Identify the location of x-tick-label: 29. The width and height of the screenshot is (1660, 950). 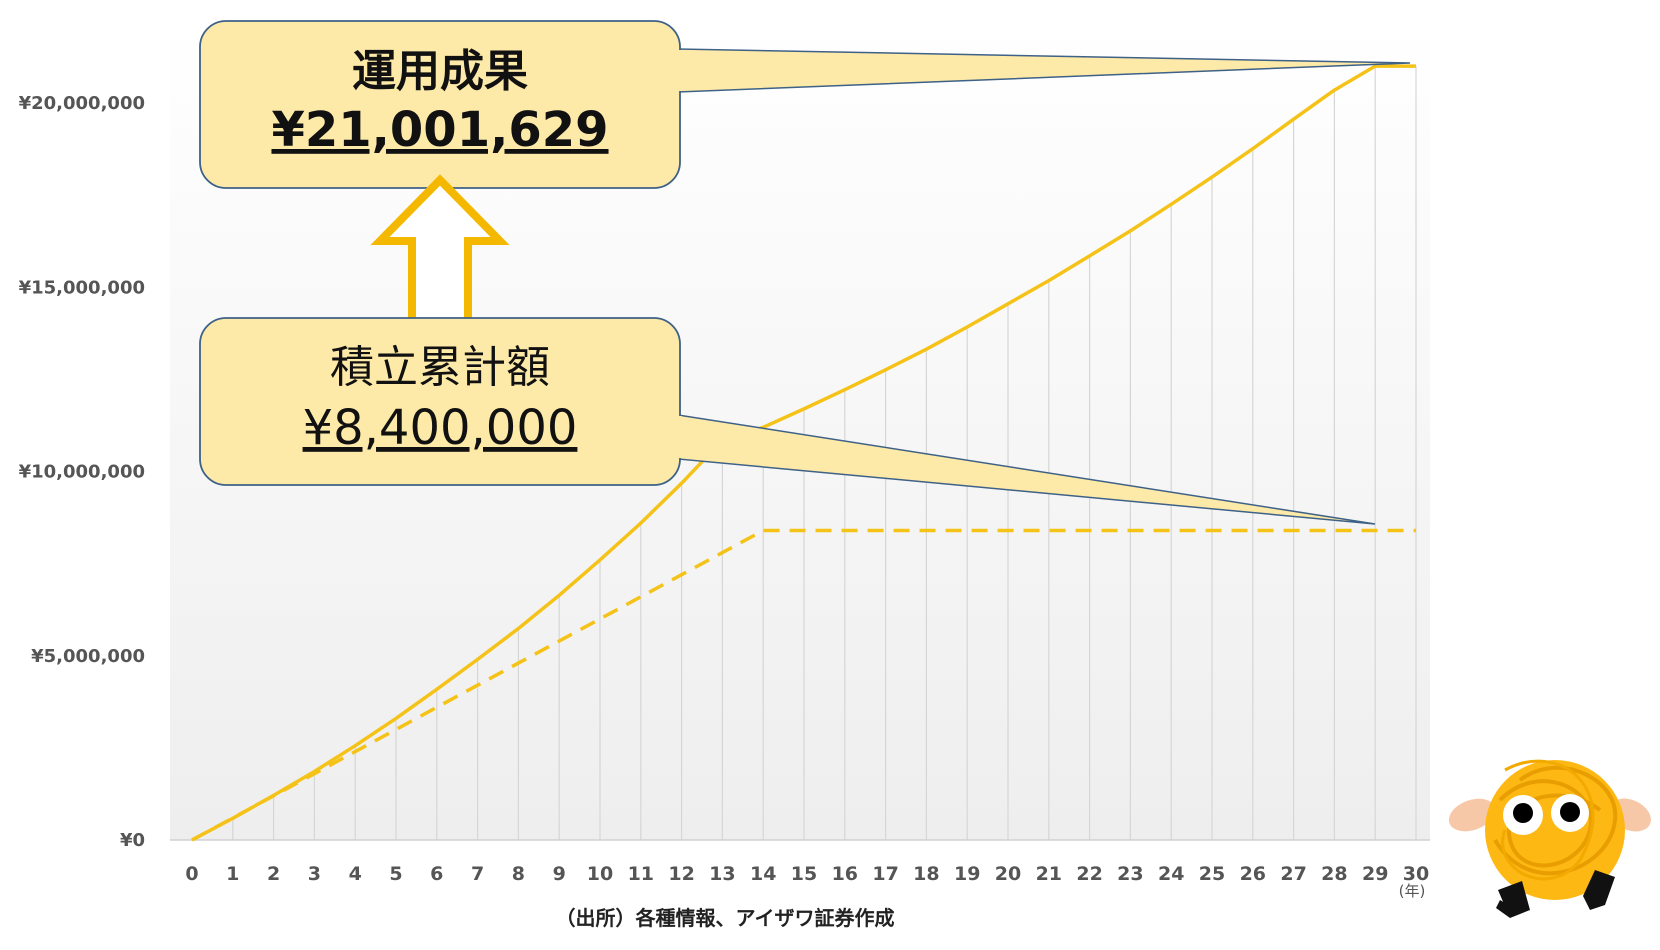
(1375, 874).